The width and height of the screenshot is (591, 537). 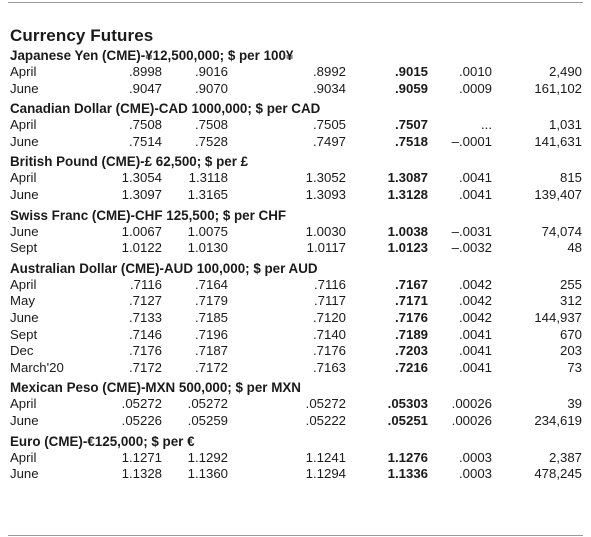 I want to click on low-price: 1.3052, so click(x=325, y=178).